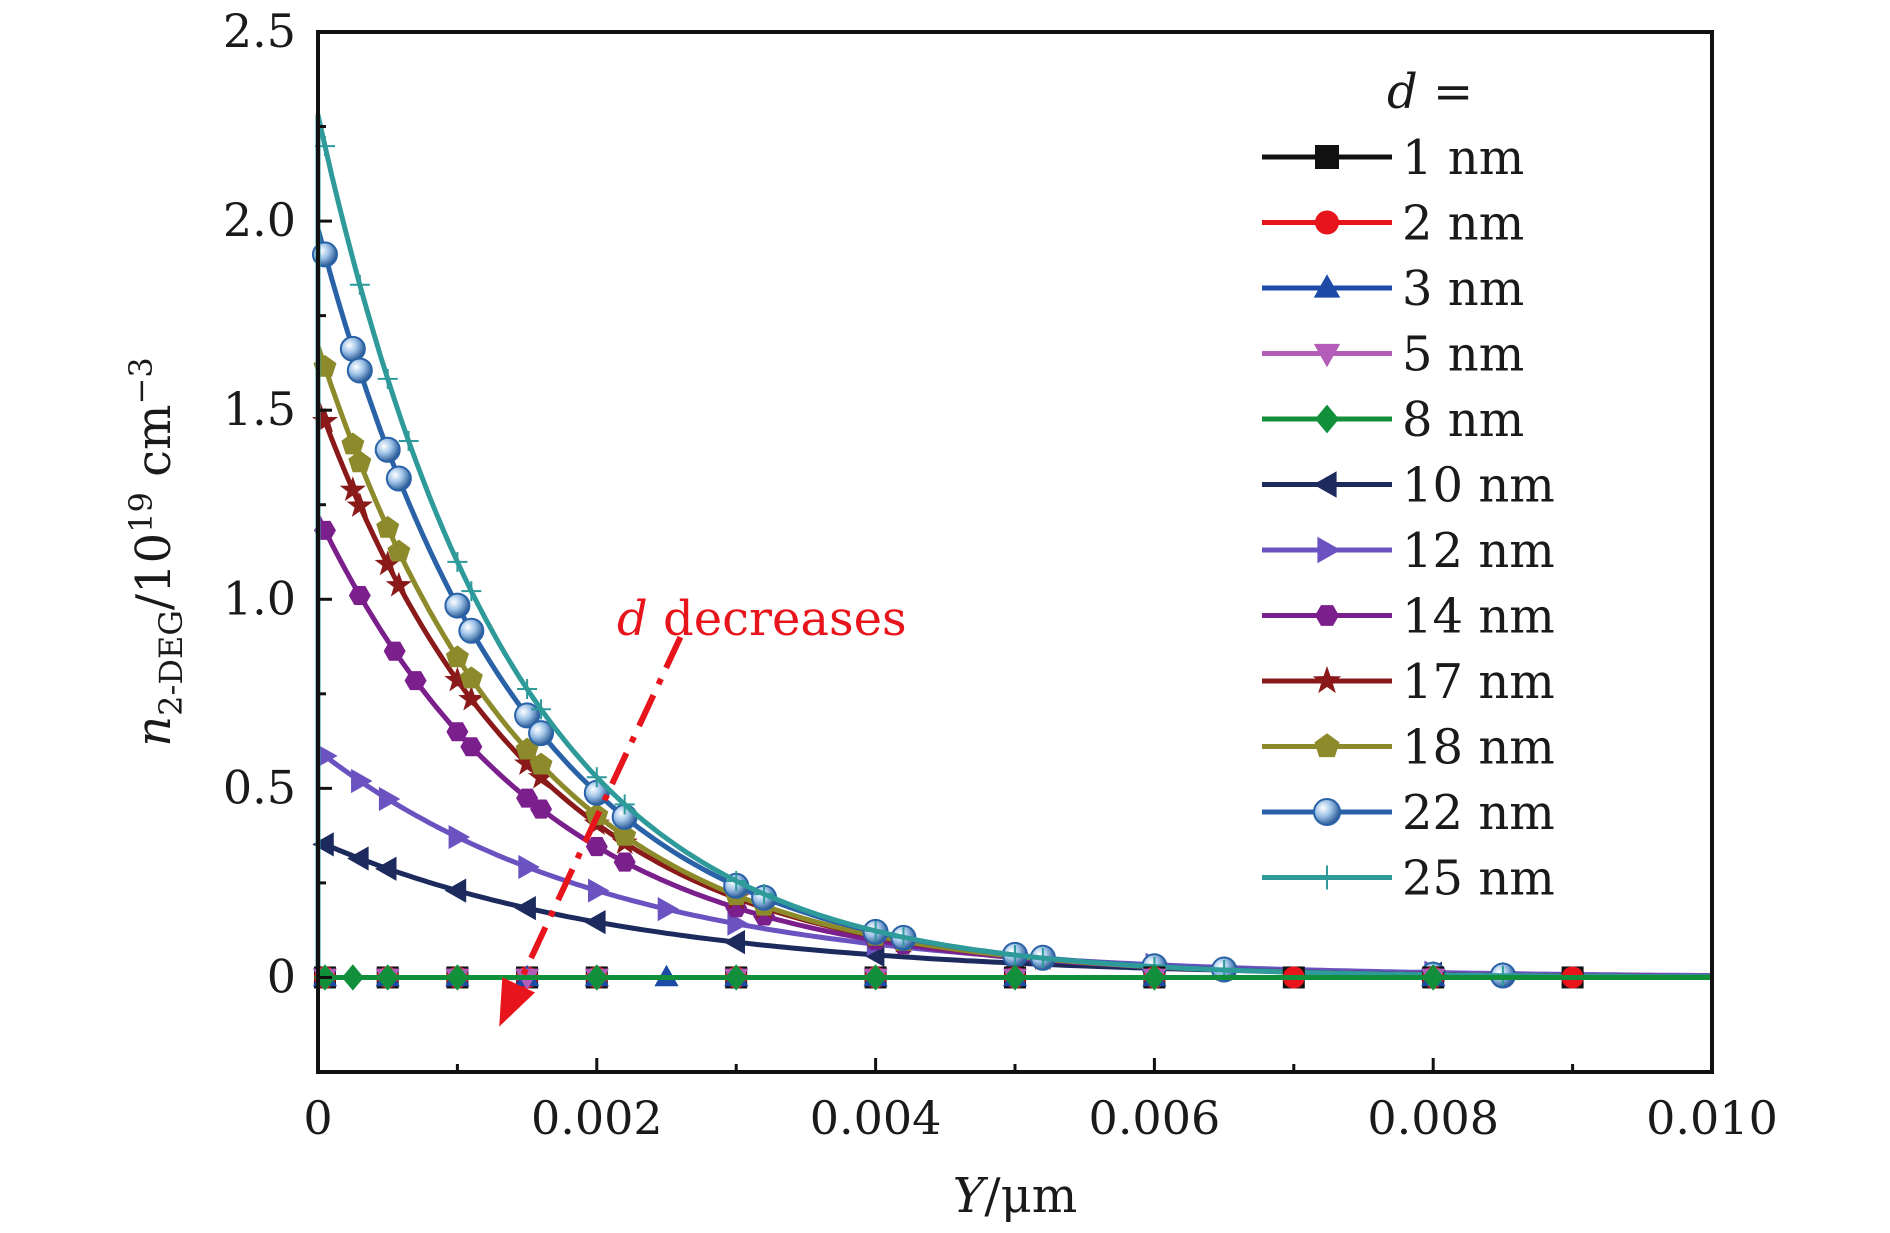  Describe the element at coordinates (1463, 289) in the screenshot. I see `legend-label: 3 nm` at that location.